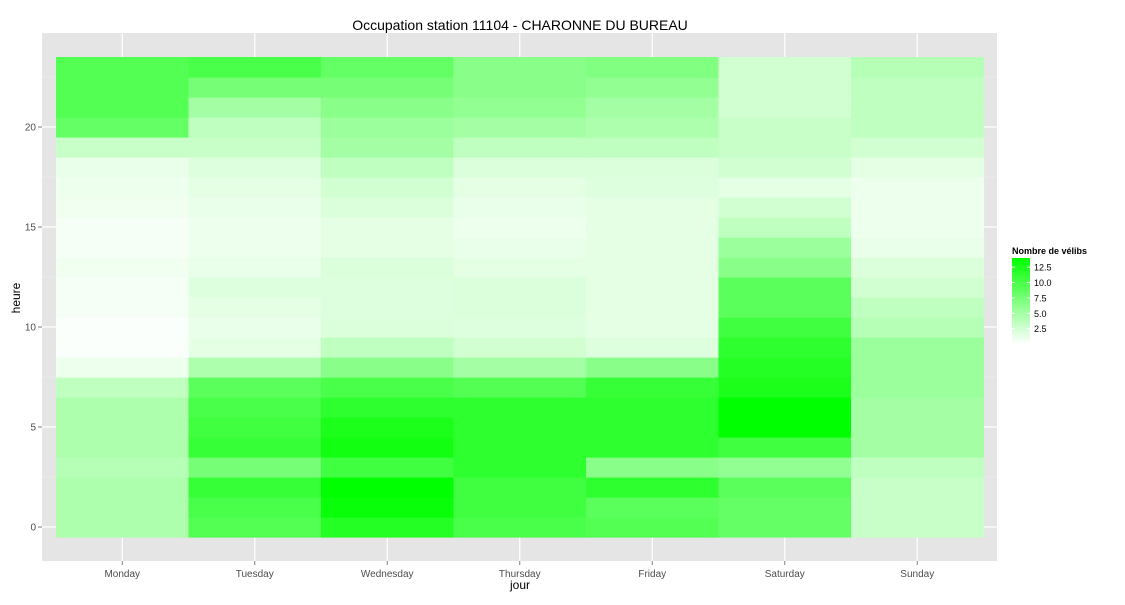 Image resolution: width=1125 pixels, height=605 pixels. I want to click on y-tick-label: 15, so click(31, 228).